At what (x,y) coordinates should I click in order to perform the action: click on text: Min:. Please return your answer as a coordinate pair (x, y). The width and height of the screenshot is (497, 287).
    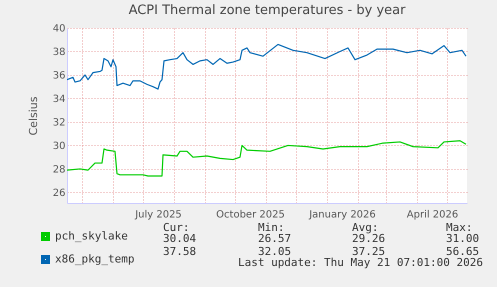
    Looking at the image, I should click on (271, 227).